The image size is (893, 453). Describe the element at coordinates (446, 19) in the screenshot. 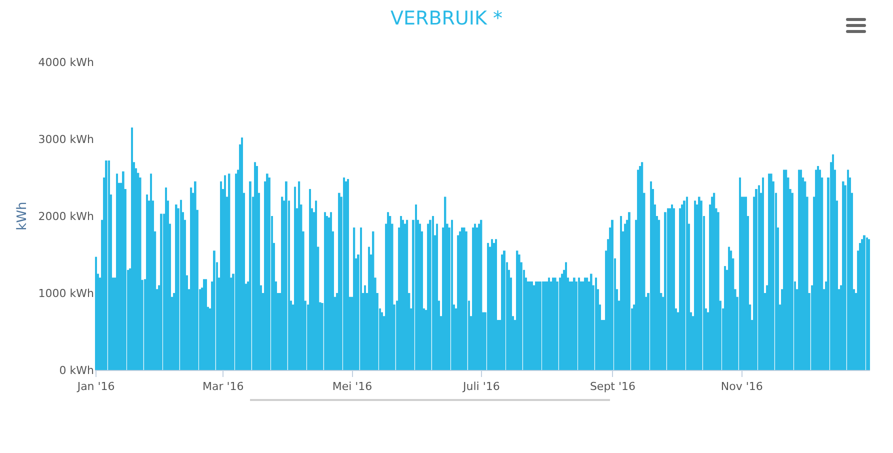

I see `chart-title: VERBRUIK *` at that location.